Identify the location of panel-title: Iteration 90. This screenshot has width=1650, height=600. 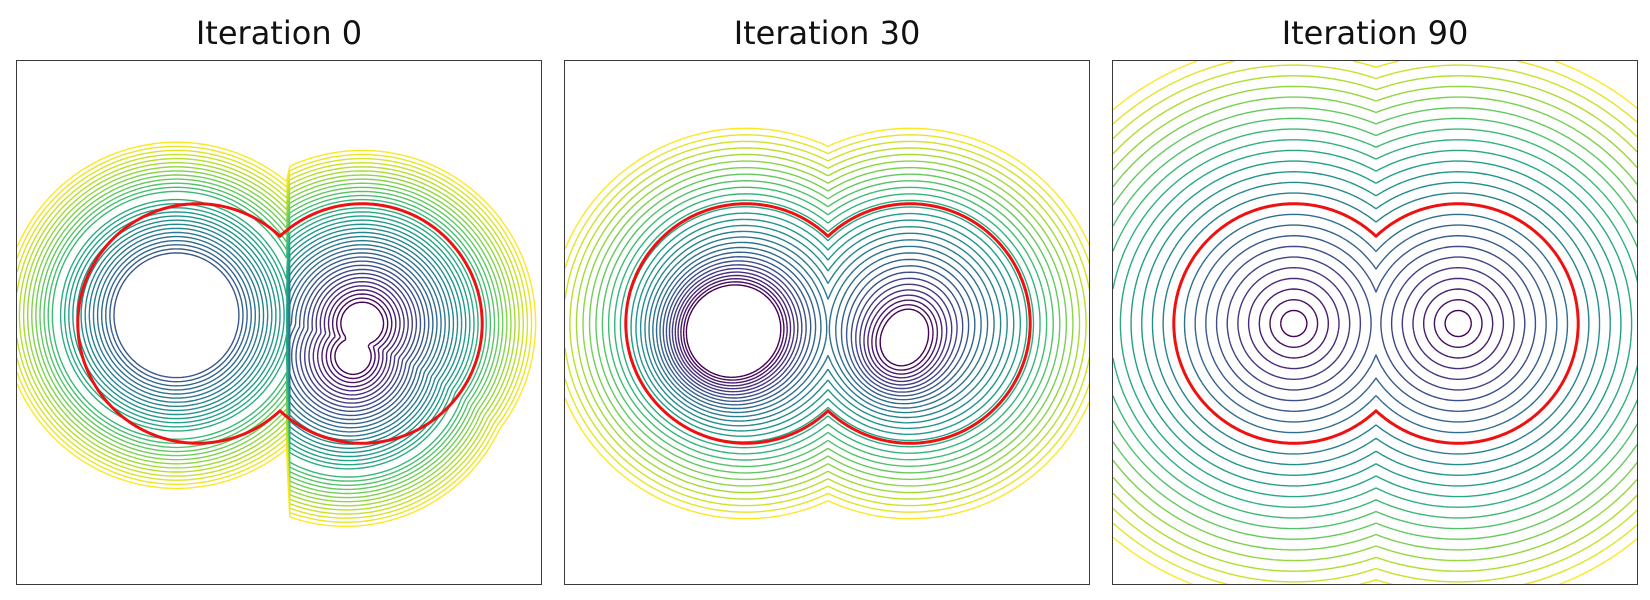
(1375, 33).